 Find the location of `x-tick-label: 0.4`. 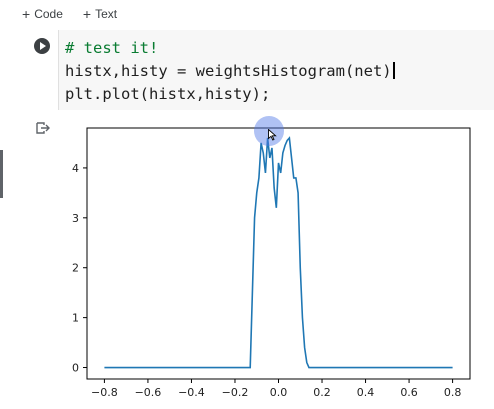

x-tick-label: 0.4 is located at coordinates (366, 392).